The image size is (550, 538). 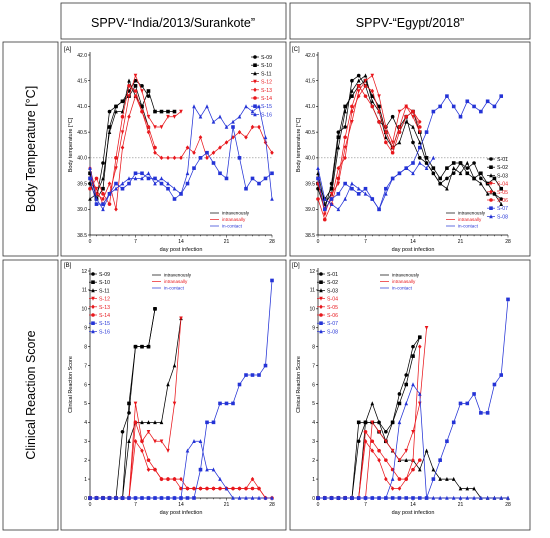 What do you see at coordinates (85, 461) in the screenshot?
I see `y-tick-label: 2` at bounding box center [85, 461].